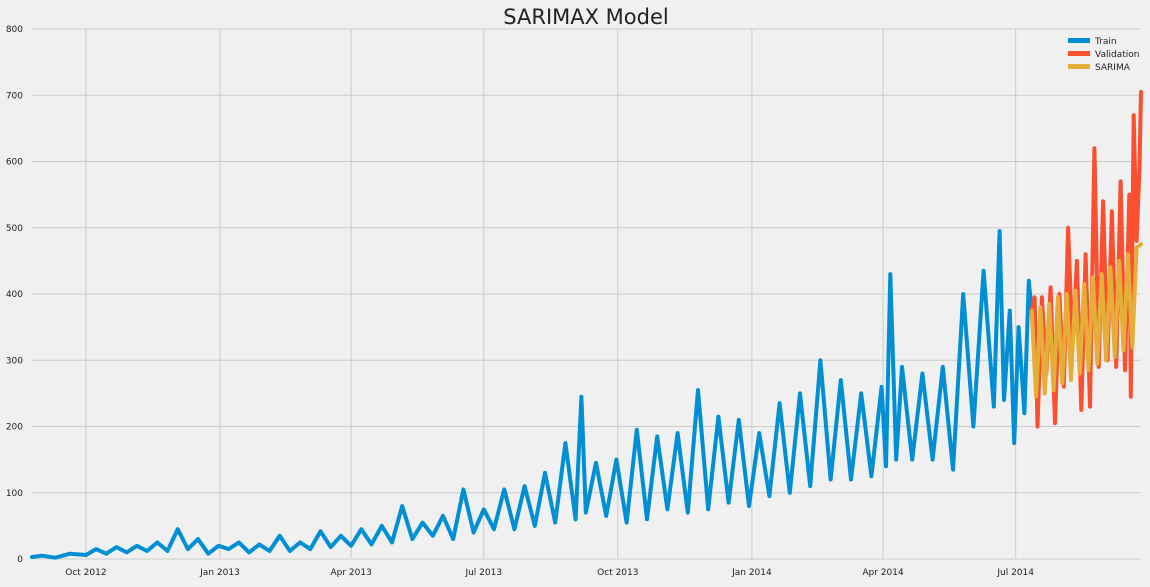  What do you see at coordinates (1015, 573) in the screenshot?
I see `x-tick-label: Jul 2014` at bounding box center [1015, 573].